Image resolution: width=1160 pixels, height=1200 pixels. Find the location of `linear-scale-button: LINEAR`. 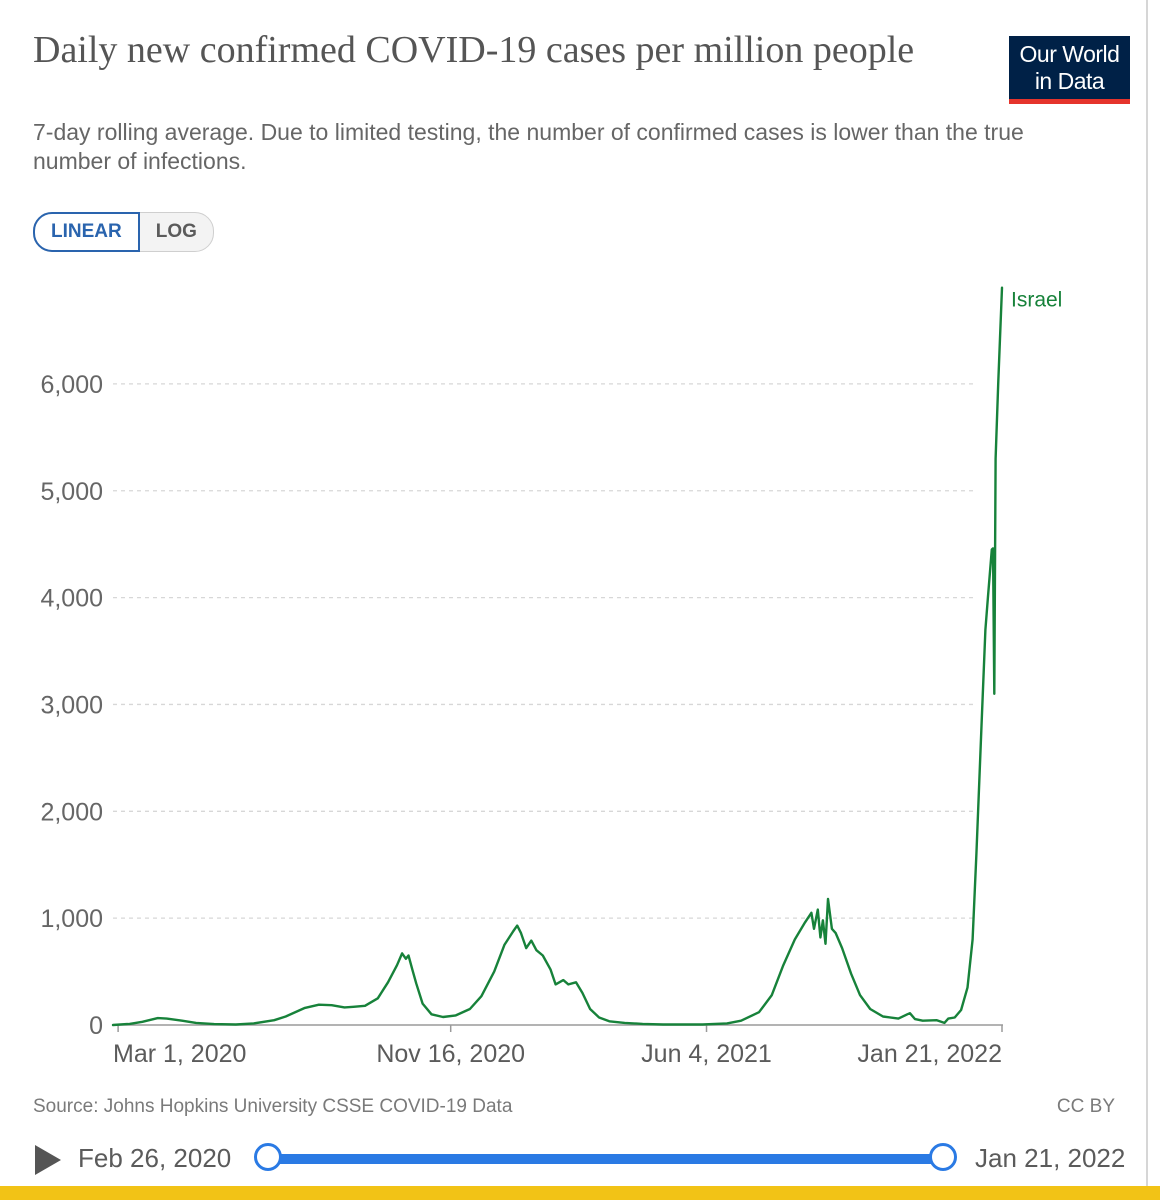

linear-scale-button: LINEAR is located at coordinates (86, 232).